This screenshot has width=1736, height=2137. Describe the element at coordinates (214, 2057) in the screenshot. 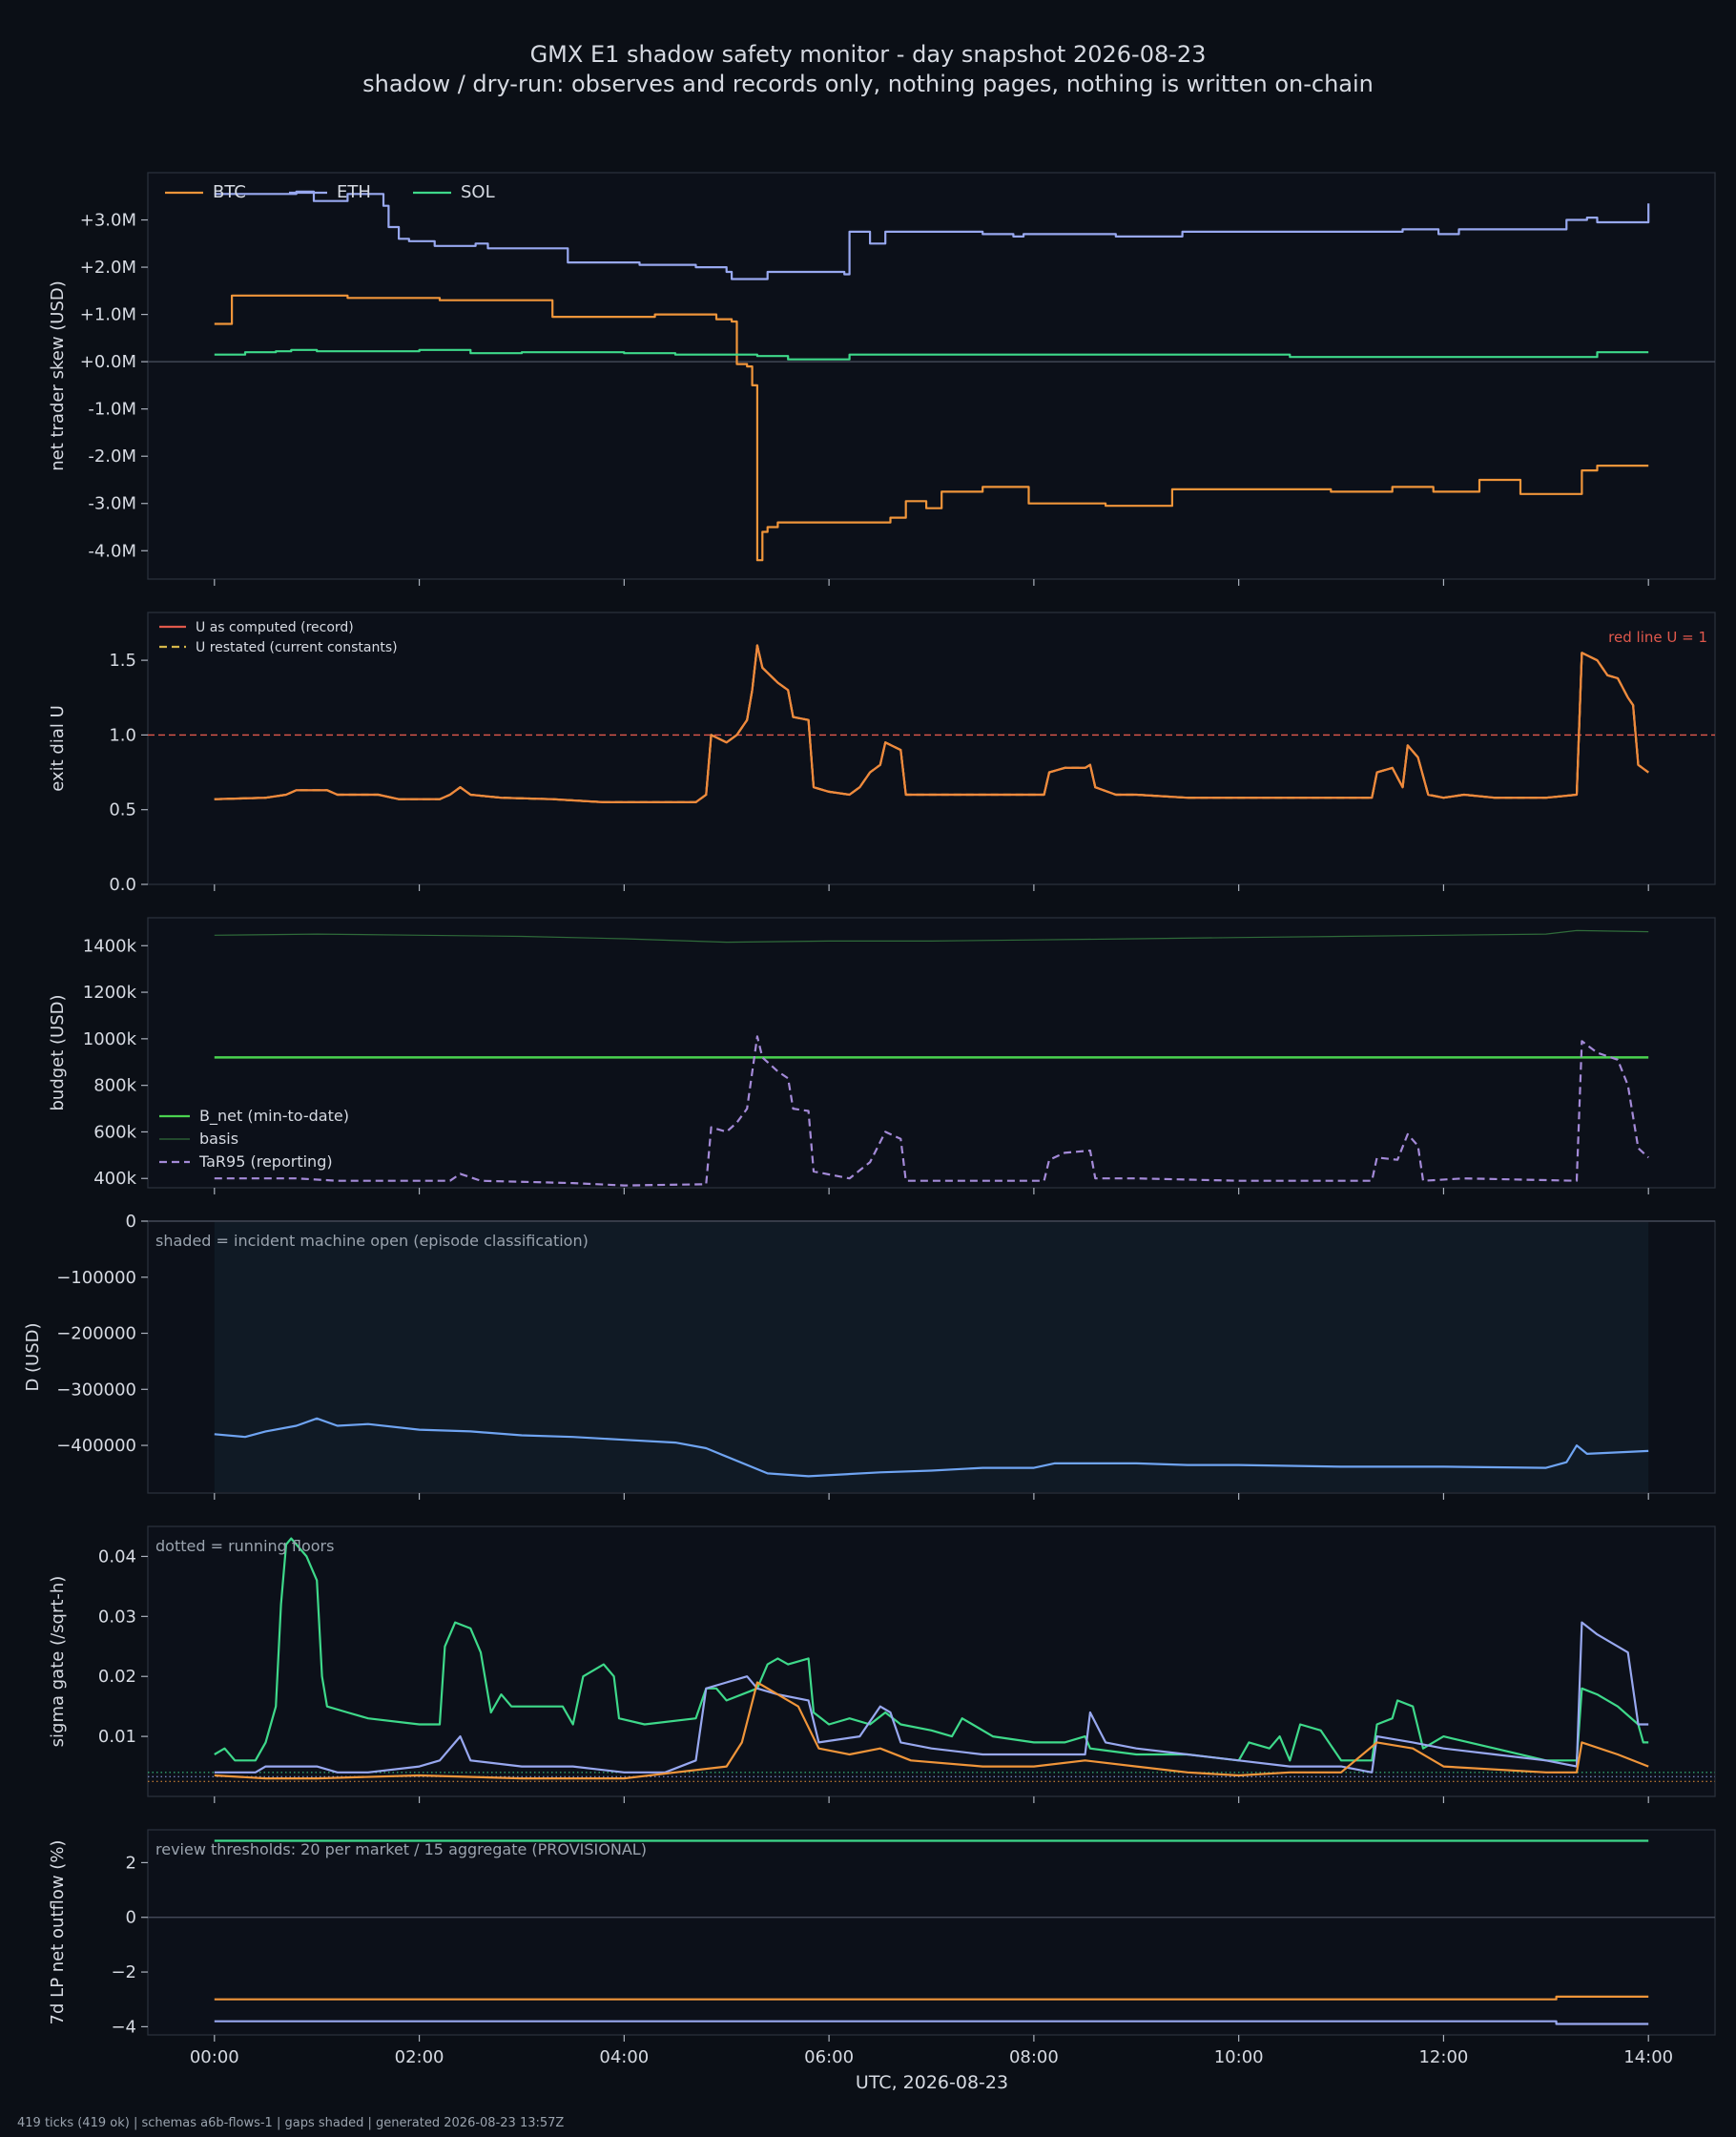

I see `x-tick-label: 00:00` at that location.